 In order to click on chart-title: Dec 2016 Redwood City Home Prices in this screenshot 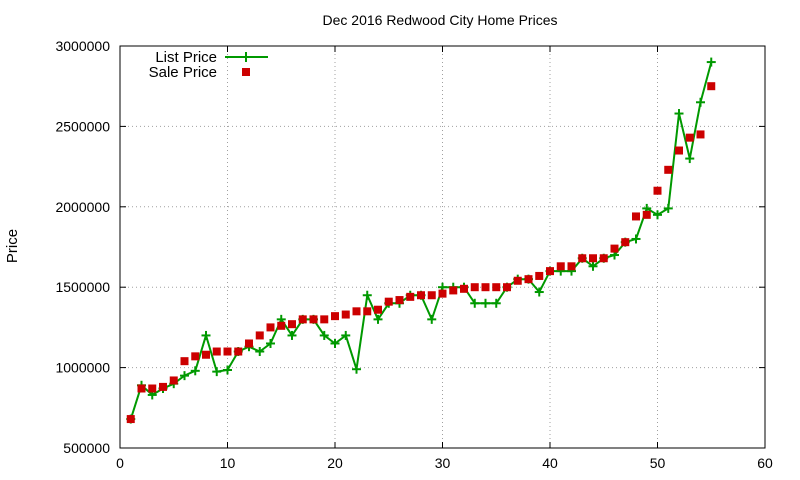, I will do `click(440, 20)`.